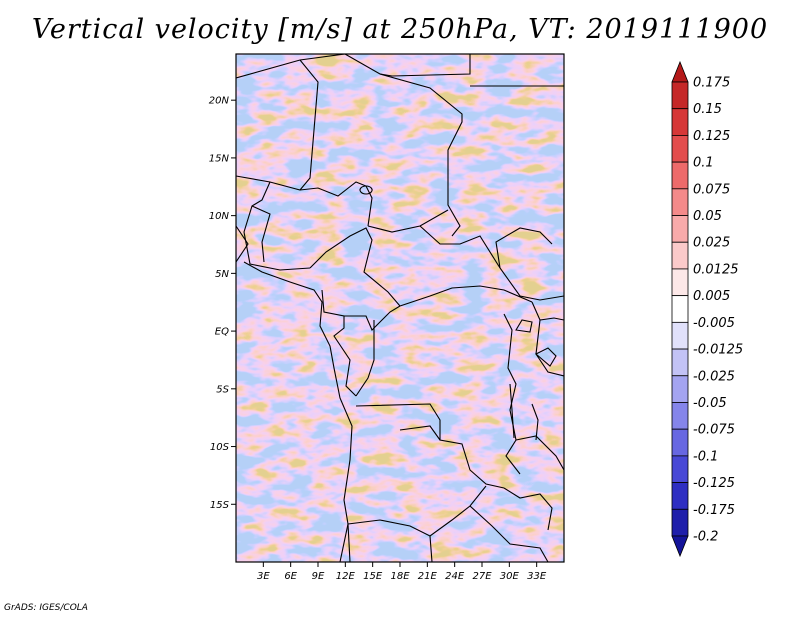 This screenshot has width=800, height=618. I want to click on colorbar-label: 0.05, so click(707, 216).